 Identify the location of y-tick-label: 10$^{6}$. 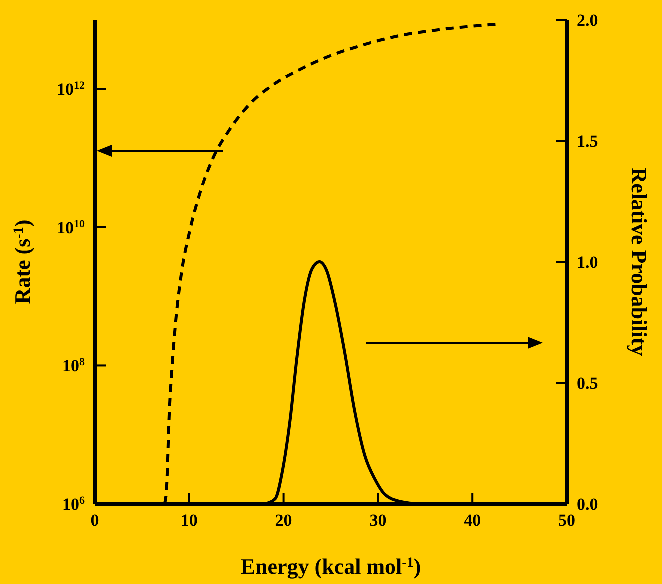
(74, 504).